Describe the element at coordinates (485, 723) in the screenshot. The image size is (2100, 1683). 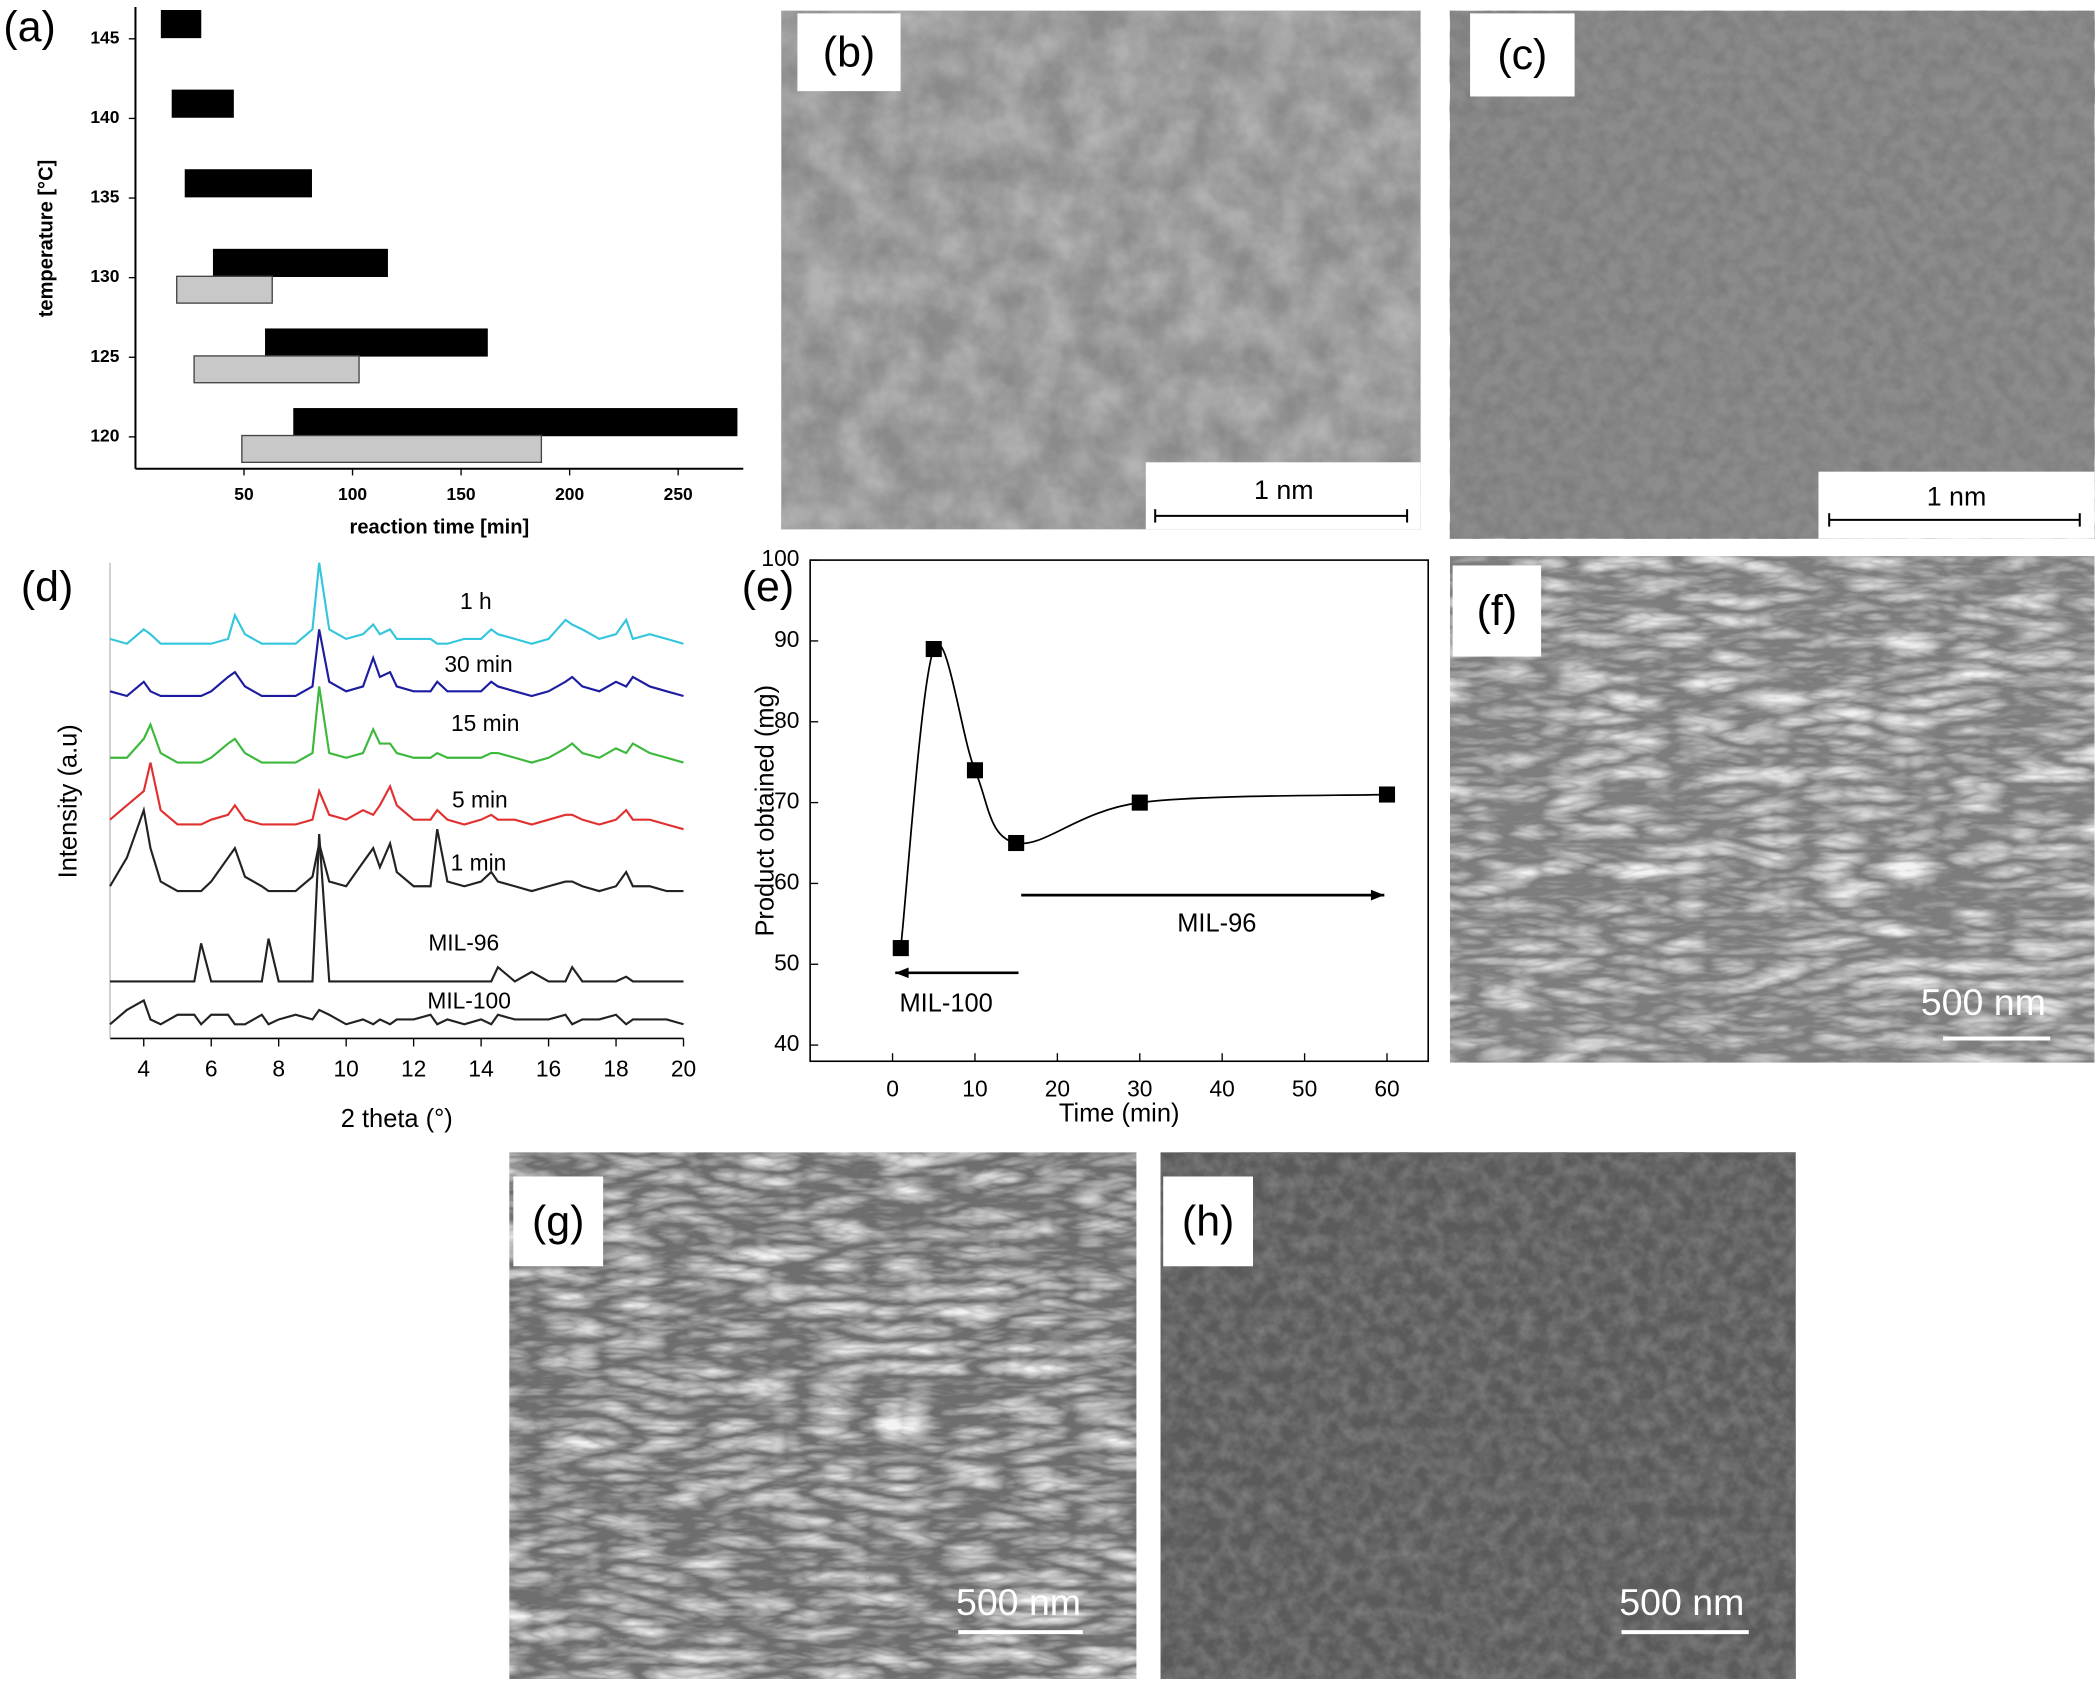
I see `series-label: 15 min` at that location.